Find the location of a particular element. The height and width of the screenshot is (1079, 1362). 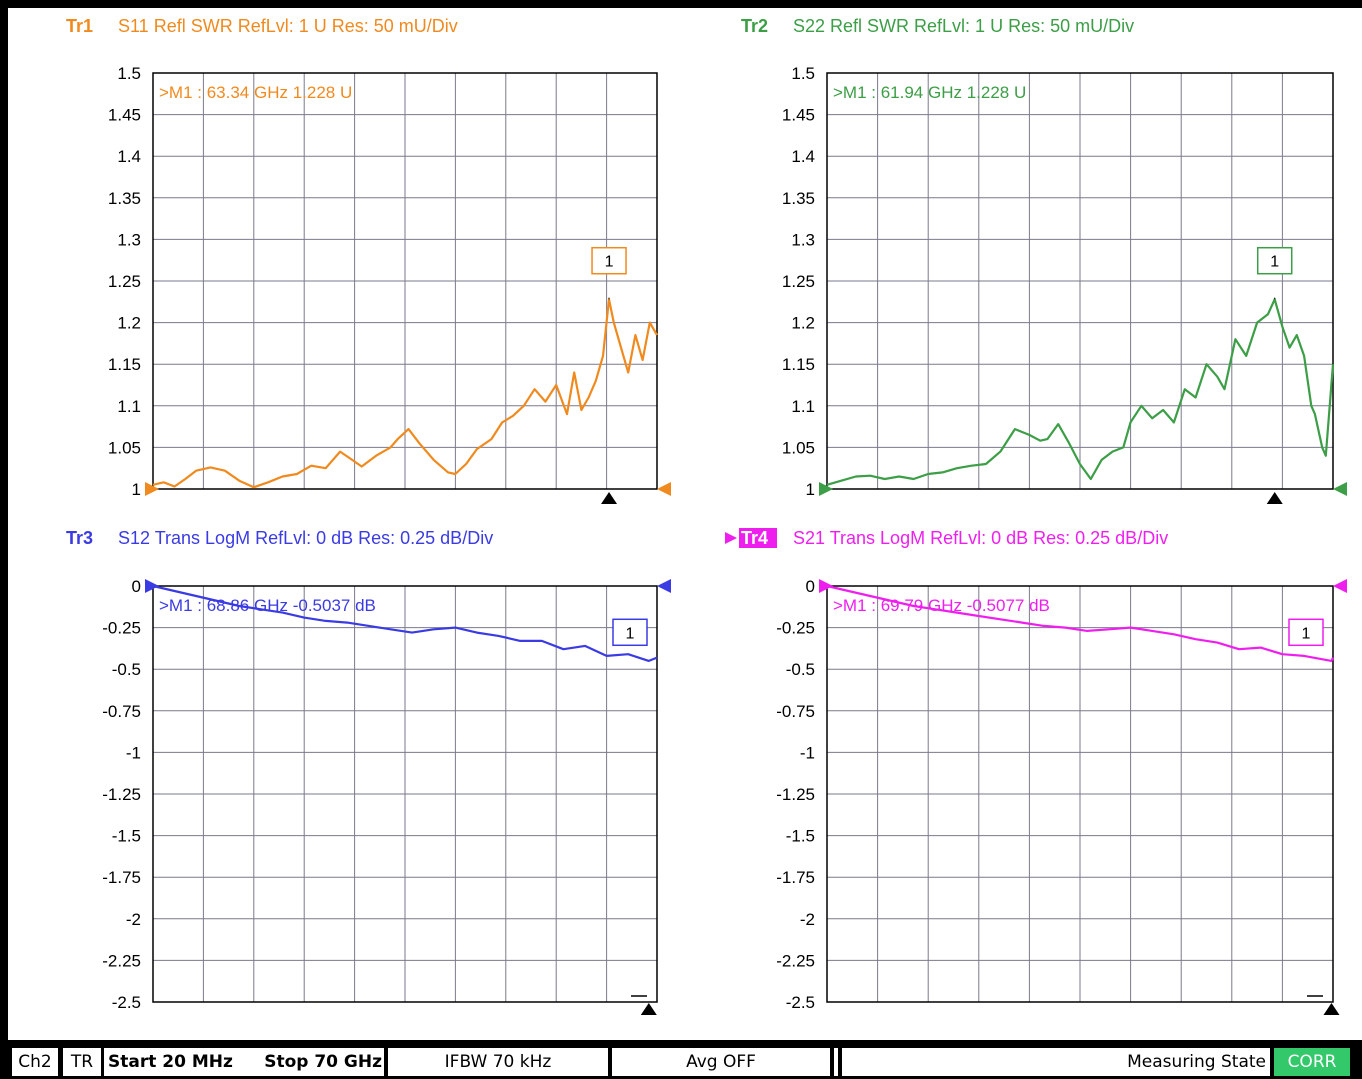

marker-readout: >M1 : 63.34 GHz 1.228 U is located at coordinates (255, 92).